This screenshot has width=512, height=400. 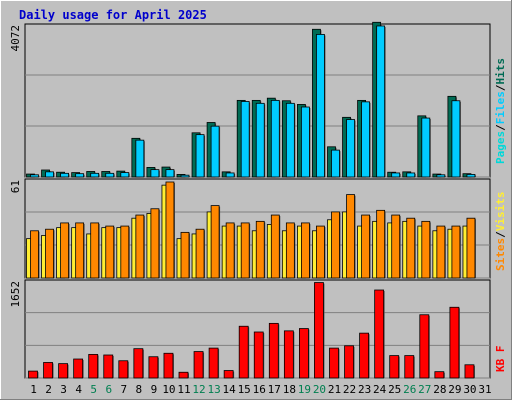 I want to click on day-label: 29, so click(x=454, y=389).